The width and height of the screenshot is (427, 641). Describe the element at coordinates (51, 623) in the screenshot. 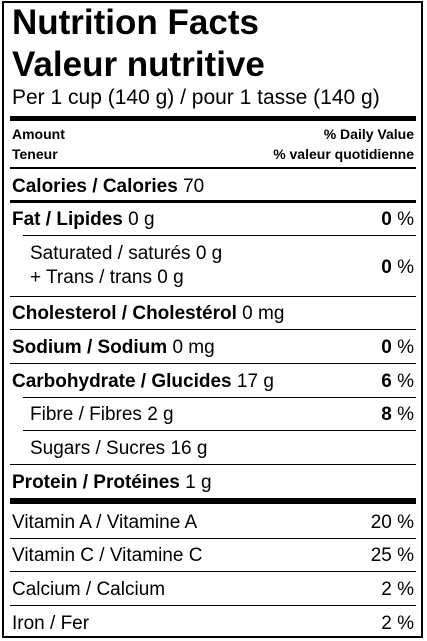

I see `iron-label: Iron / Fer` at that location.